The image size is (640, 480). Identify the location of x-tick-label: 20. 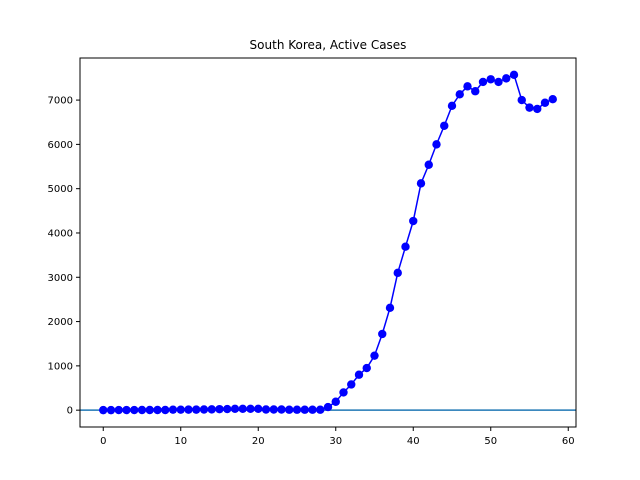
(258, 441).